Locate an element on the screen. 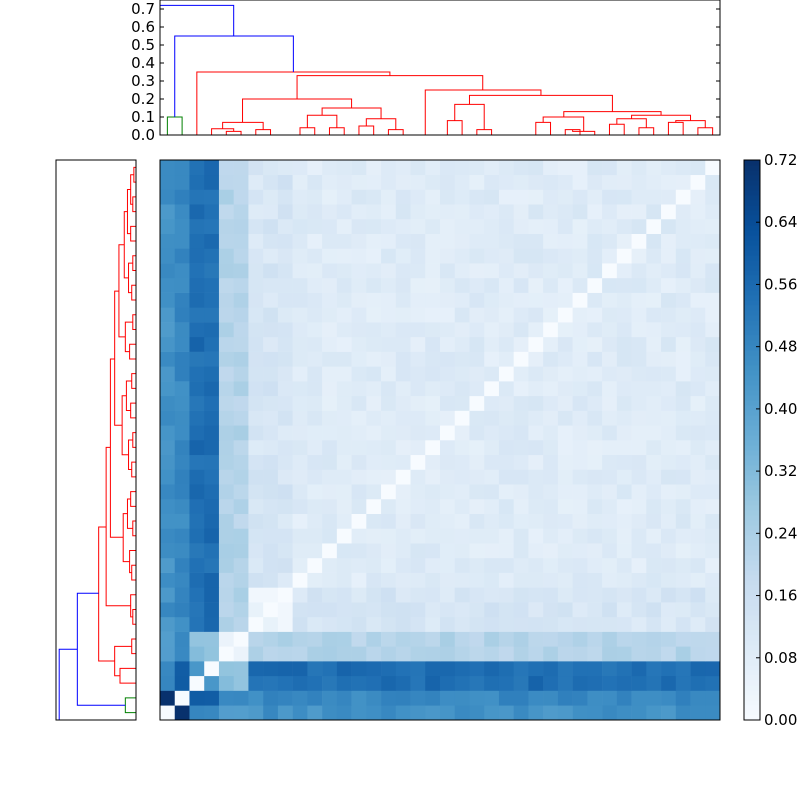 This screenshot has height=800, width=800. left-dendrogram-link is located at coordinates (123, 661).